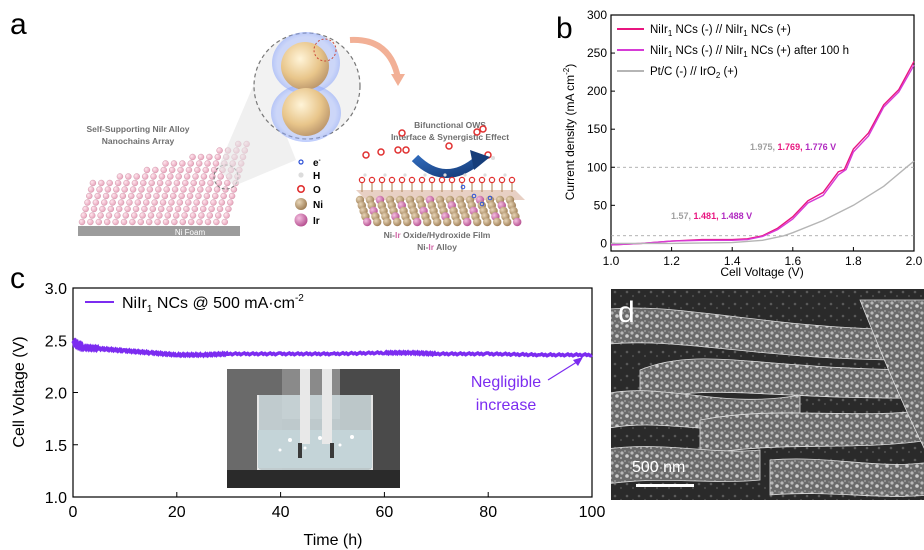 The height and width of the screenshot is (550, 924). What do you see at coordinates (592, 512) in the screenshot?
I see `x-tick-label: 100` at bounding box center [592, 512].